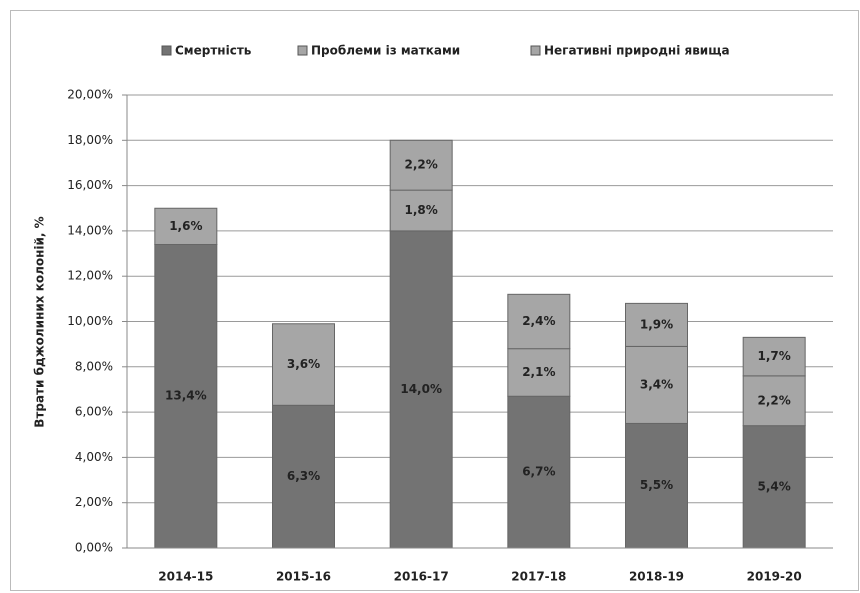  Describe the element at coordinates (90, 321) in the screenshot. I see `y-tick-label: 10,00%` at that location.